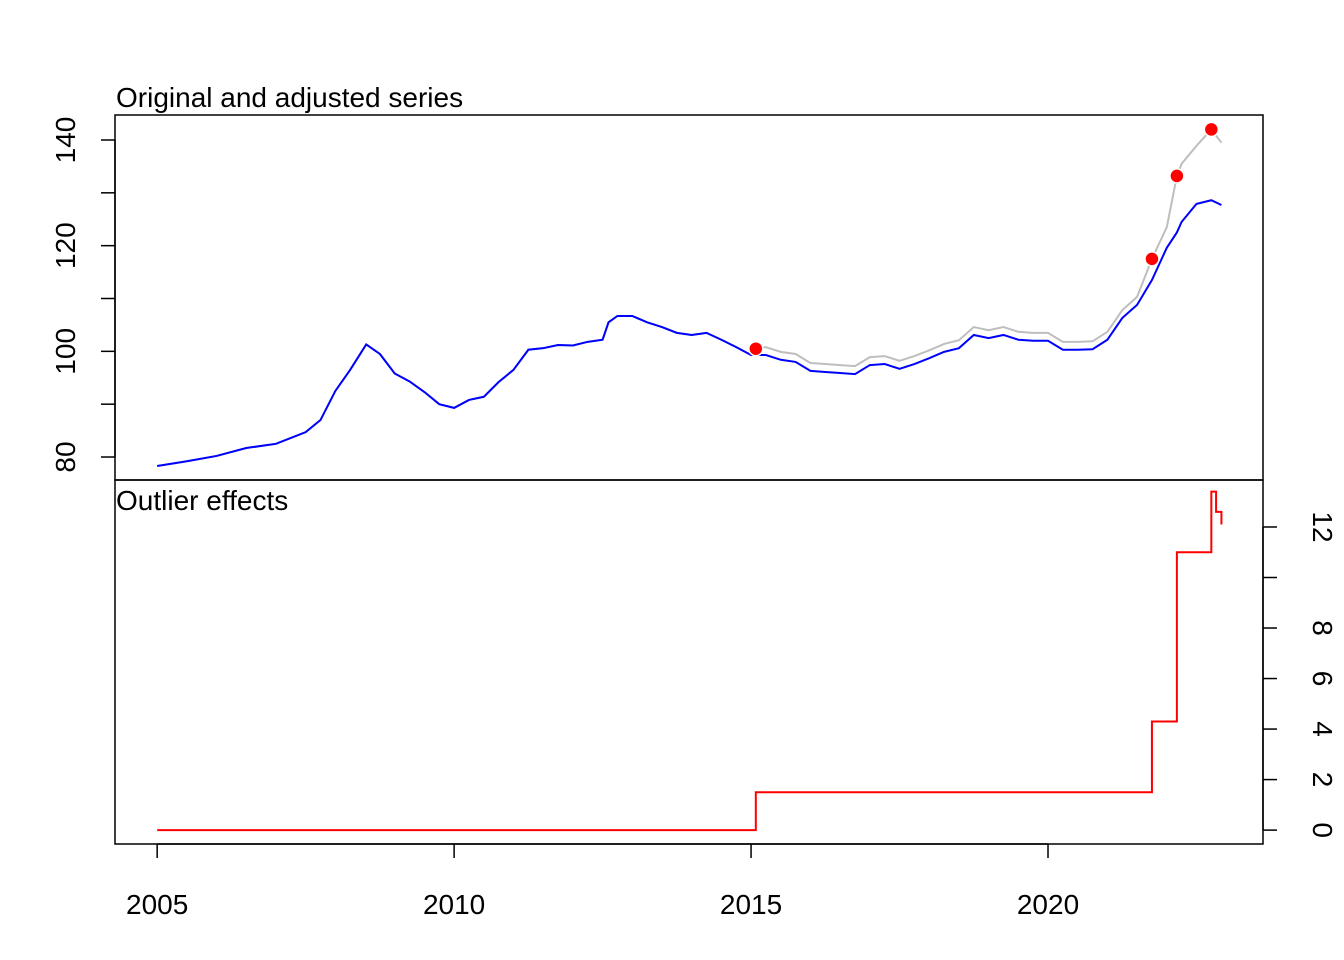 The height and width of the screenshot is (960, 1344). What do you see at coordinates (157, 904) in the screenshot?
I see `x-tick-label: 2005` at bounding box center [157, 904].